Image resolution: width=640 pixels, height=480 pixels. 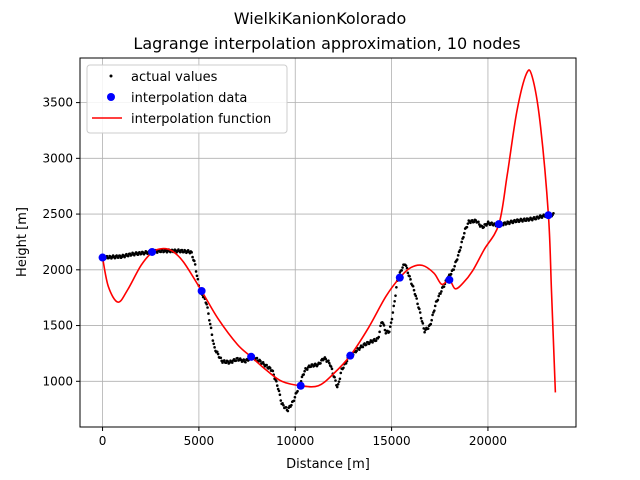 What do you see at coordinates (57, 381) in the screenshot?
I see `y-tick-label: 1000` at bounding box center [57, 381].